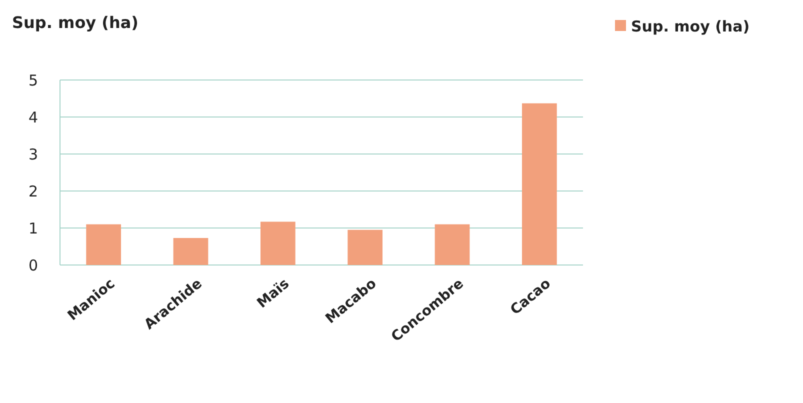 This screenshot has height=403, width=803. I want to click on chart-title: Sup. moy (ha), so click(75, 22).